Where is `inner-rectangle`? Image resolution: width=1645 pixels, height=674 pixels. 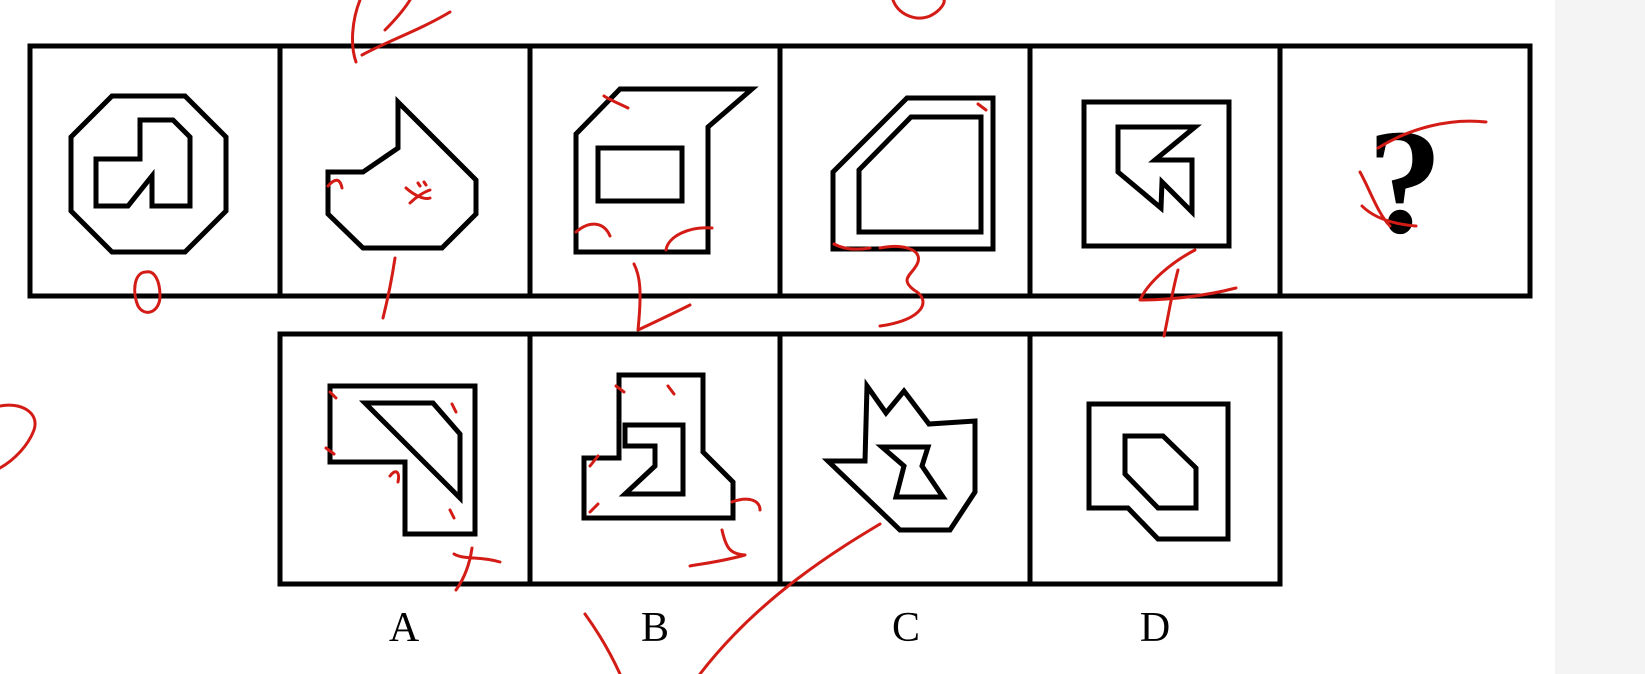
inner-rectangle is located at coordinates (640, 174).